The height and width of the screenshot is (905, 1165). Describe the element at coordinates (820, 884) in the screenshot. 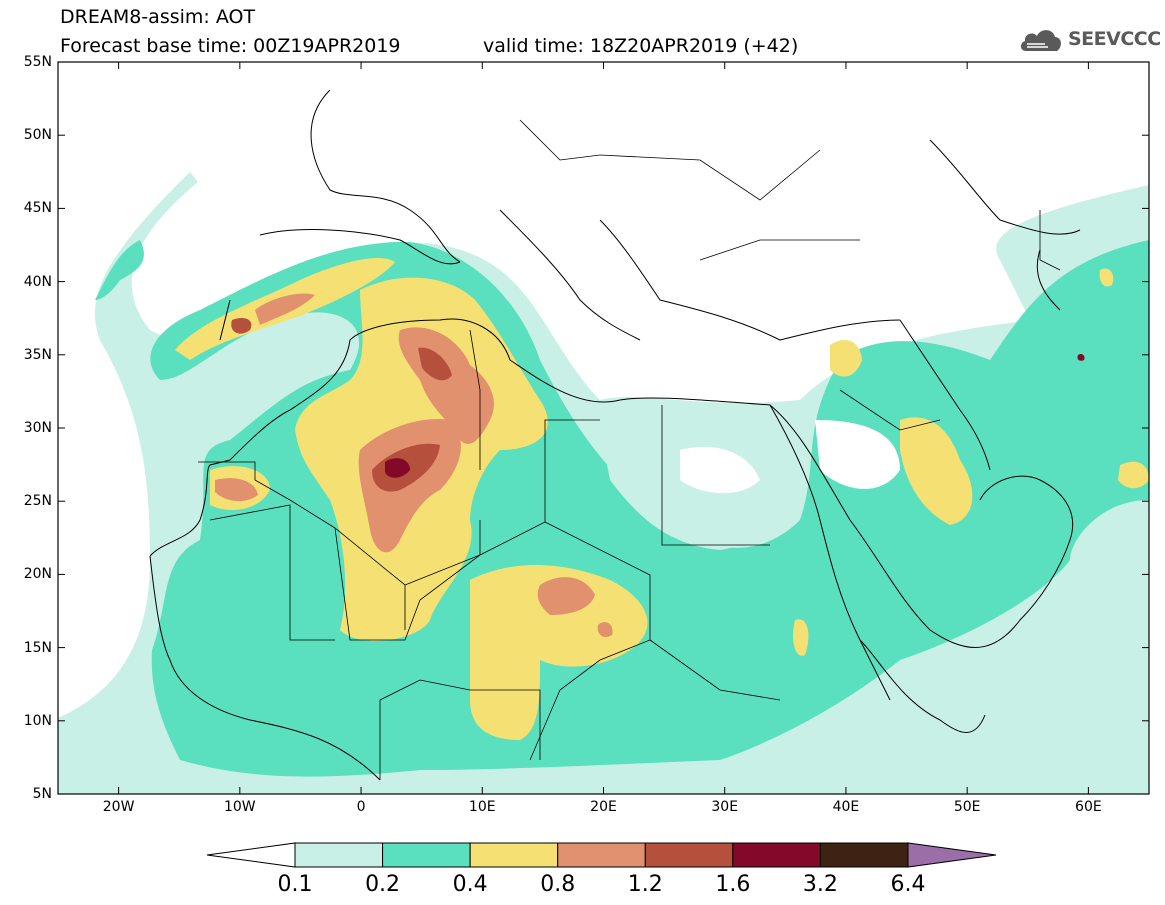

I see `colorbar-label: 3.2` at that location.